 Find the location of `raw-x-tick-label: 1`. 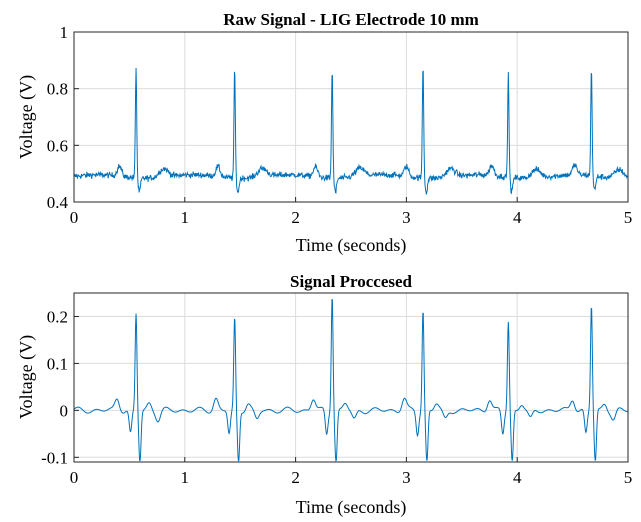

raw-x-tick-label: 1 is located at coordinates (185, 217).